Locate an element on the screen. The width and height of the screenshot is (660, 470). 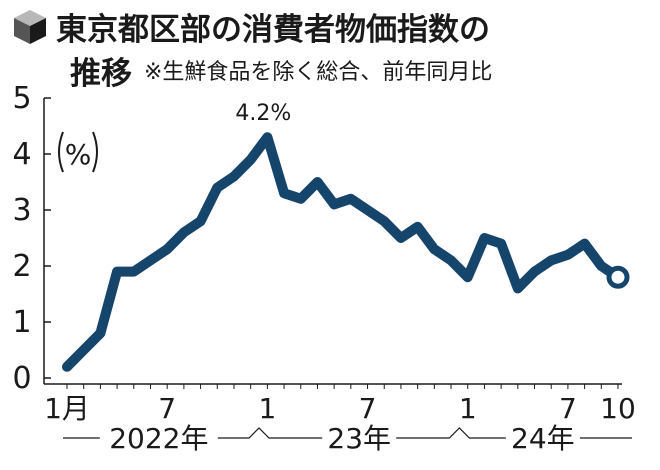
year-label: 2022年 is located at coordinates (158, 438).